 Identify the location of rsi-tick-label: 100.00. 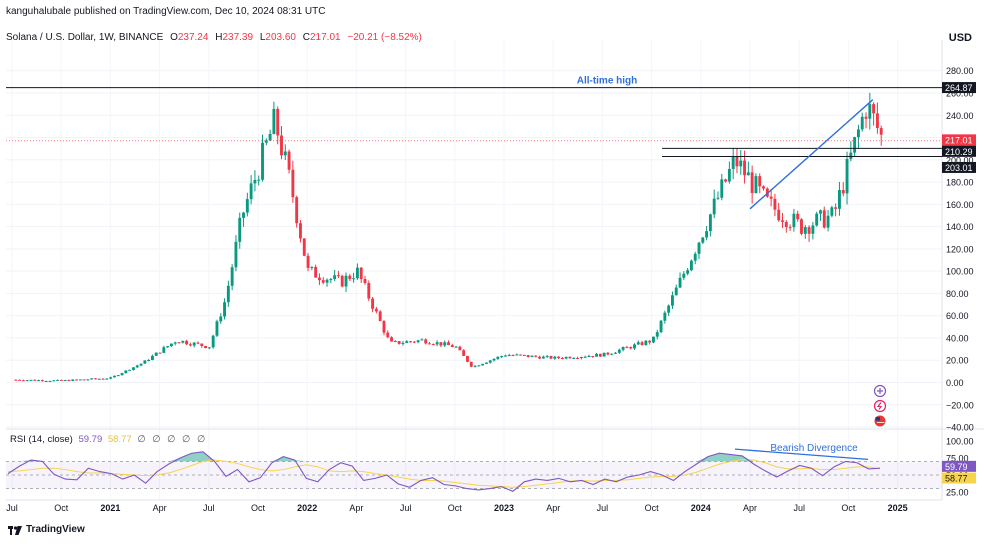
(960, 442).